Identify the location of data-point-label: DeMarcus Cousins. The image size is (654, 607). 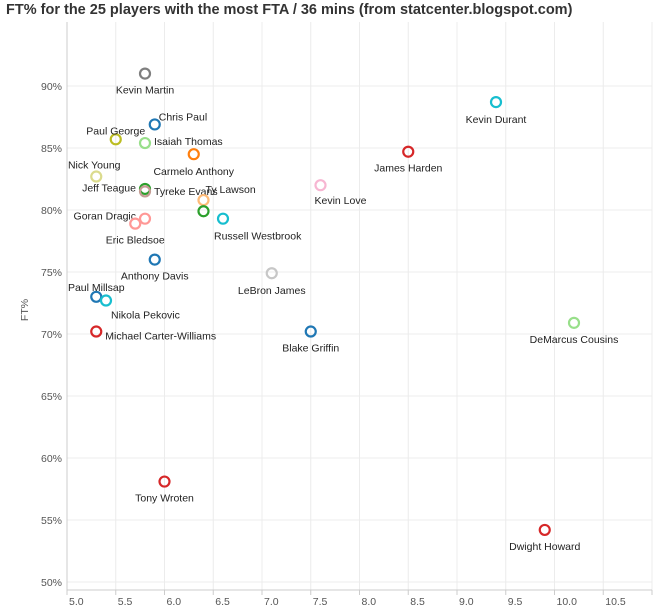
(574, 340).